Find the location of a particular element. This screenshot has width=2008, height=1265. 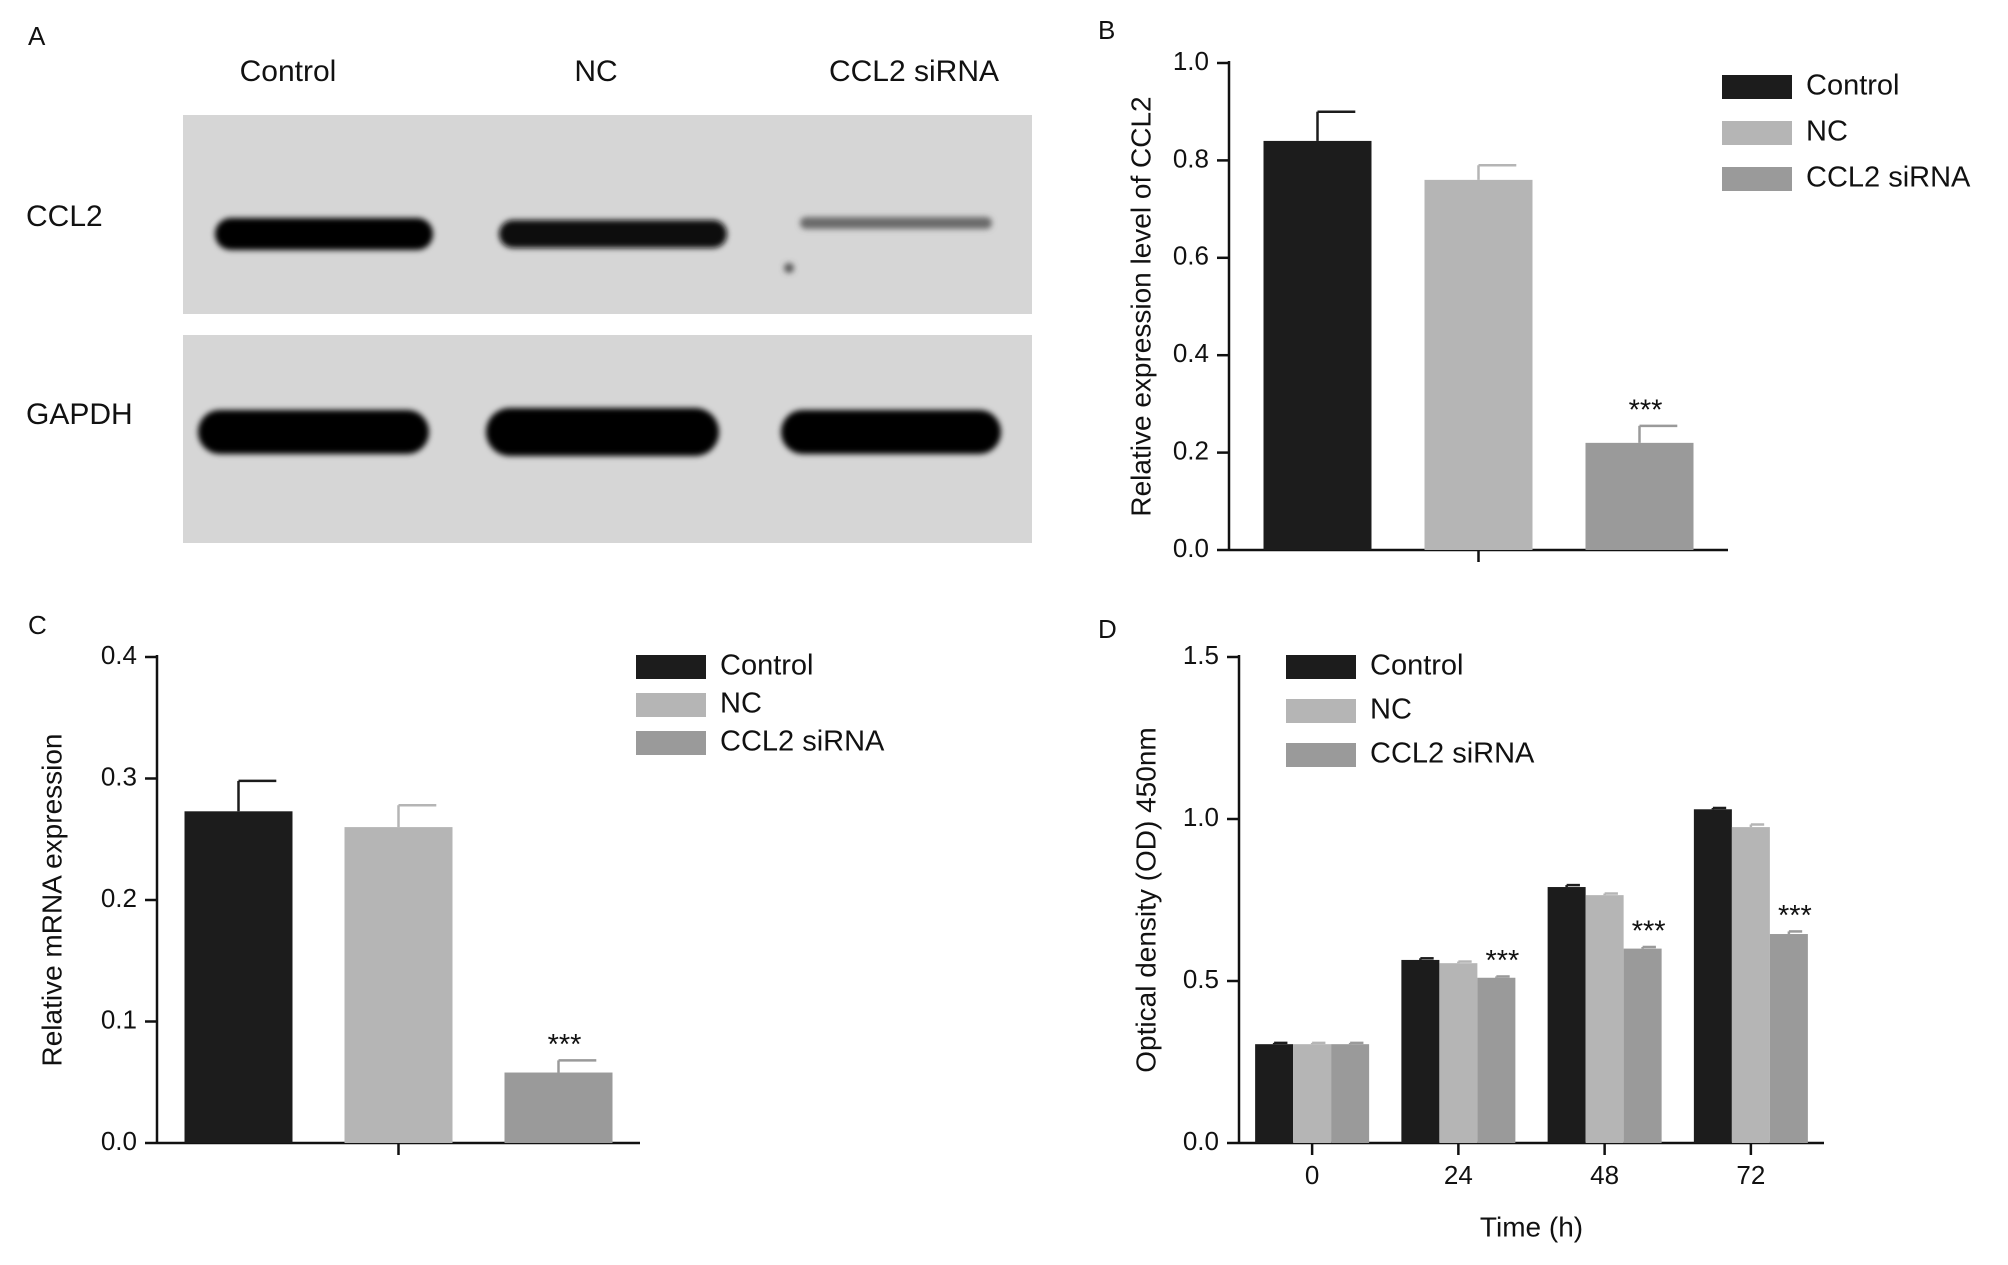

lane-label: CCL2 siRNA is located at coordinates (914, 71).